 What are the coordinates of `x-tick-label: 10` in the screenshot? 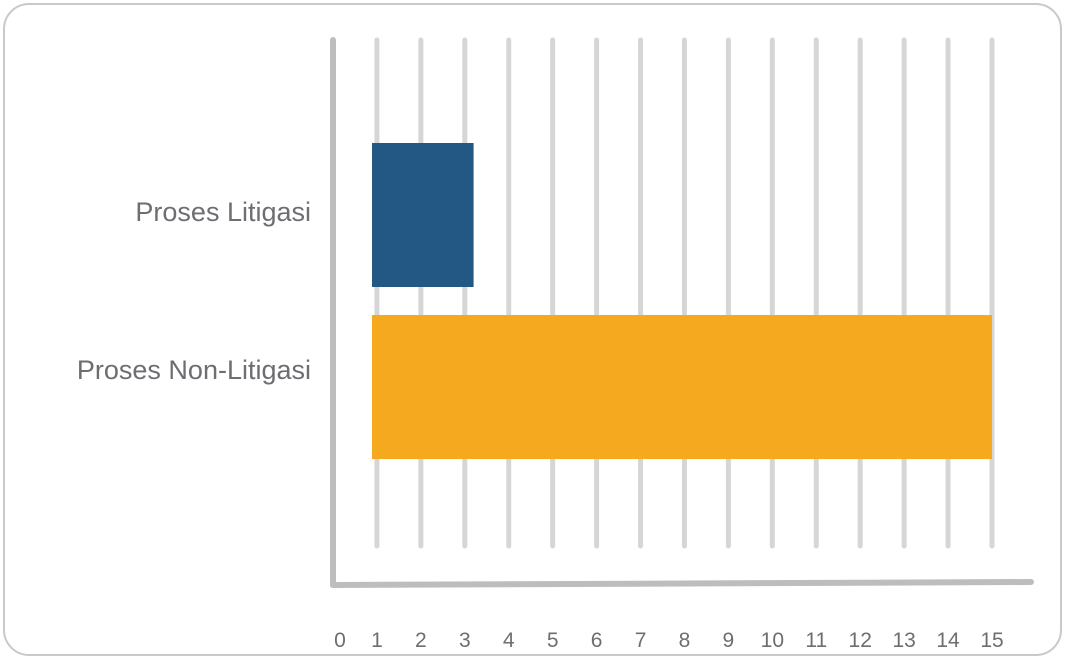 It's located at (772, 640).